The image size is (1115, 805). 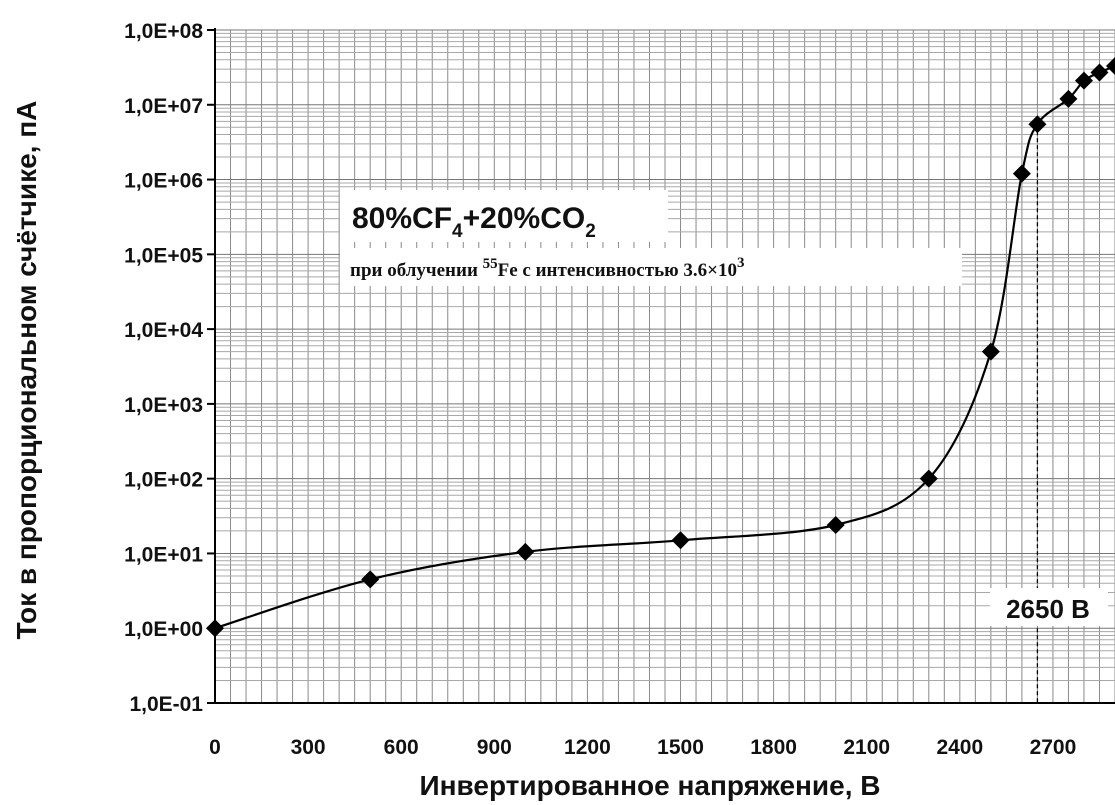 What do you see at coordinates (163, 629) in the screenshot?
I see `y-tick-label: 1,0E+00` at bounding box center [163, 629].